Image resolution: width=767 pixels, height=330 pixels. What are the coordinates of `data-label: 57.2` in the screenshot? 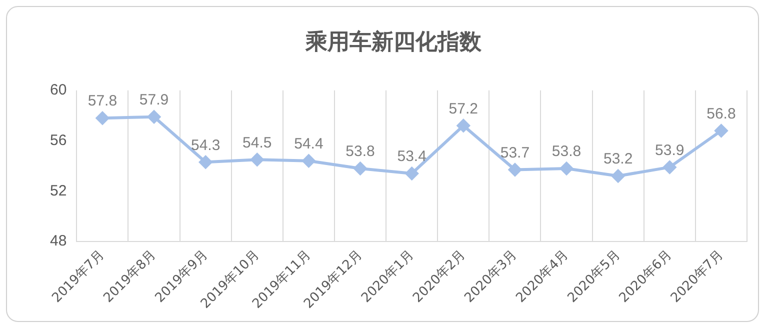 It's located at (463, 109).